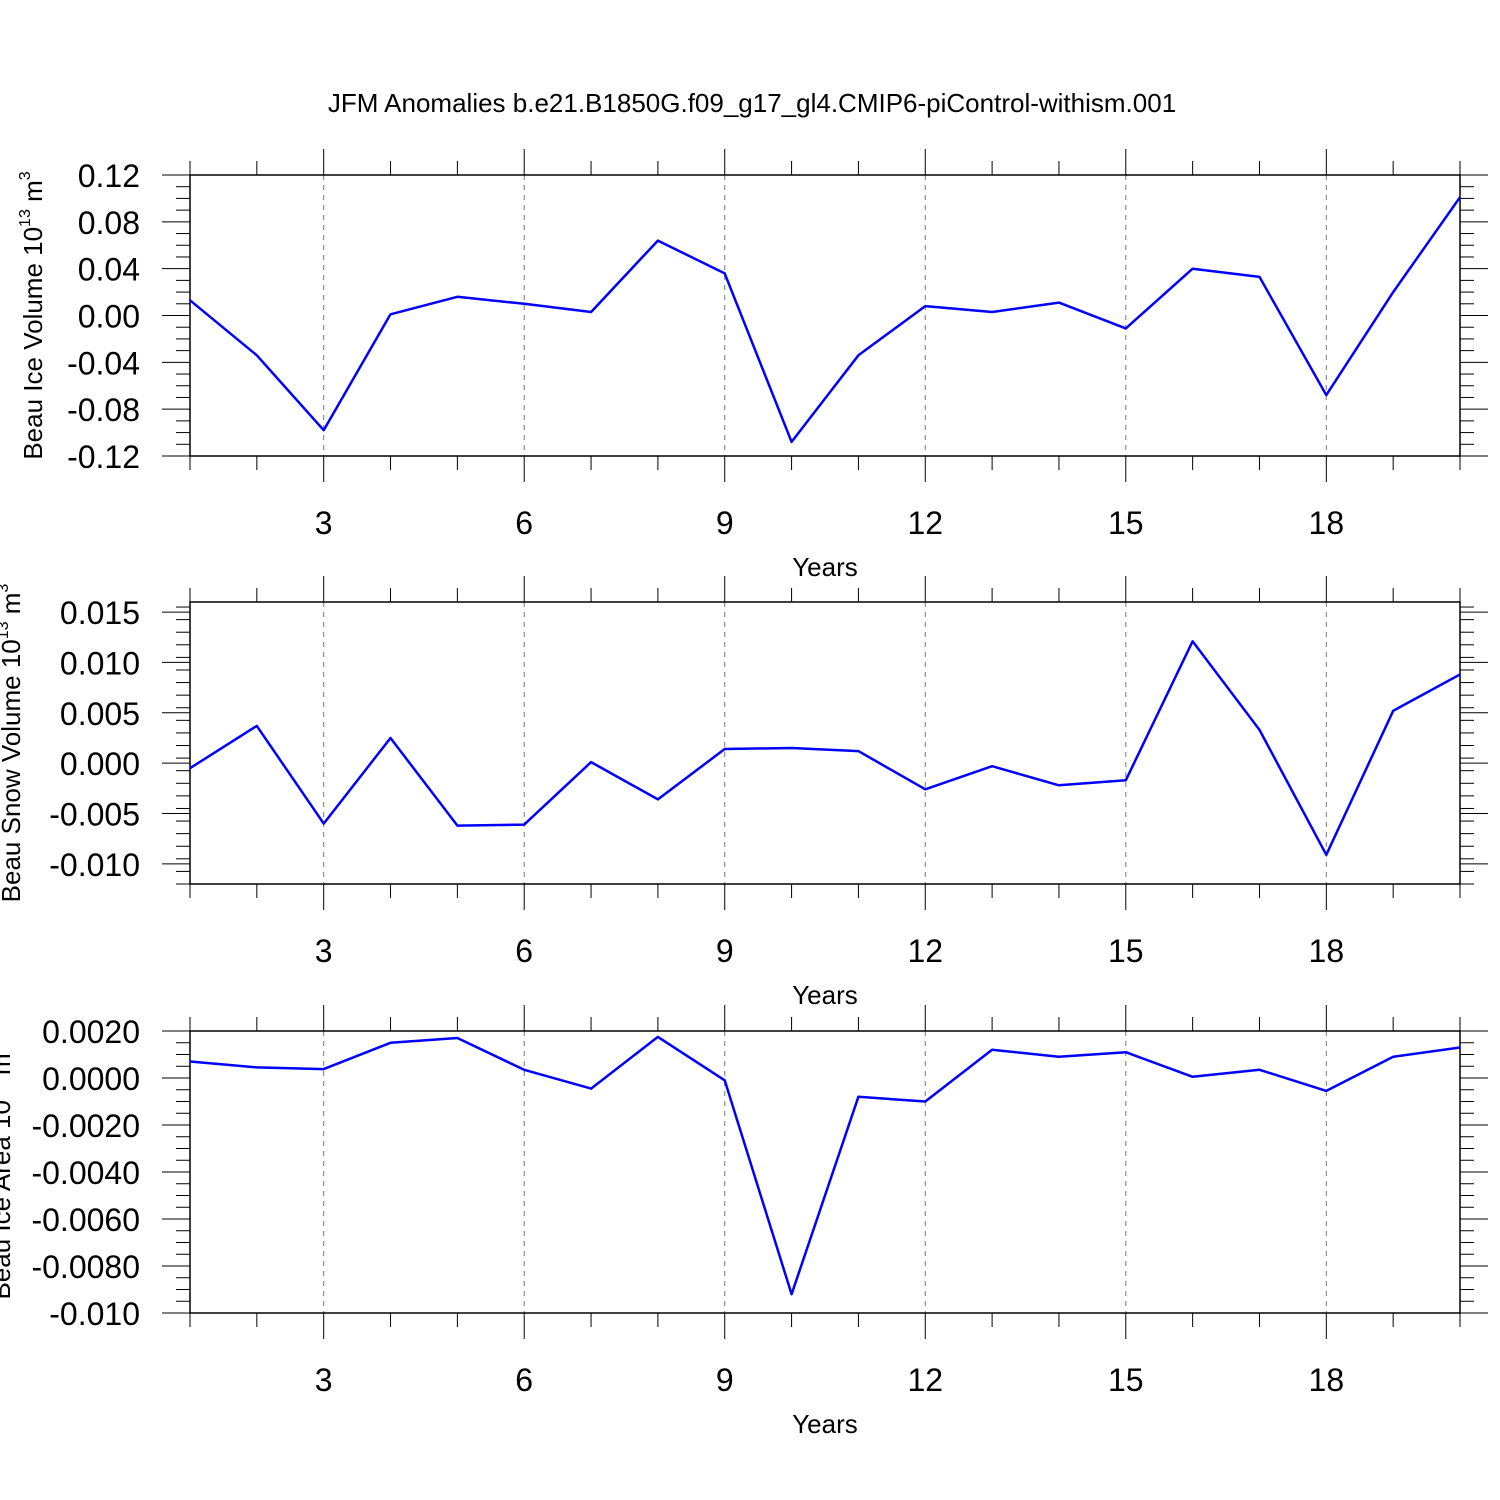  Describe the element at coordinates (103, 410) in the screenshot. I see `y-tick-label: -0.08` at that location.